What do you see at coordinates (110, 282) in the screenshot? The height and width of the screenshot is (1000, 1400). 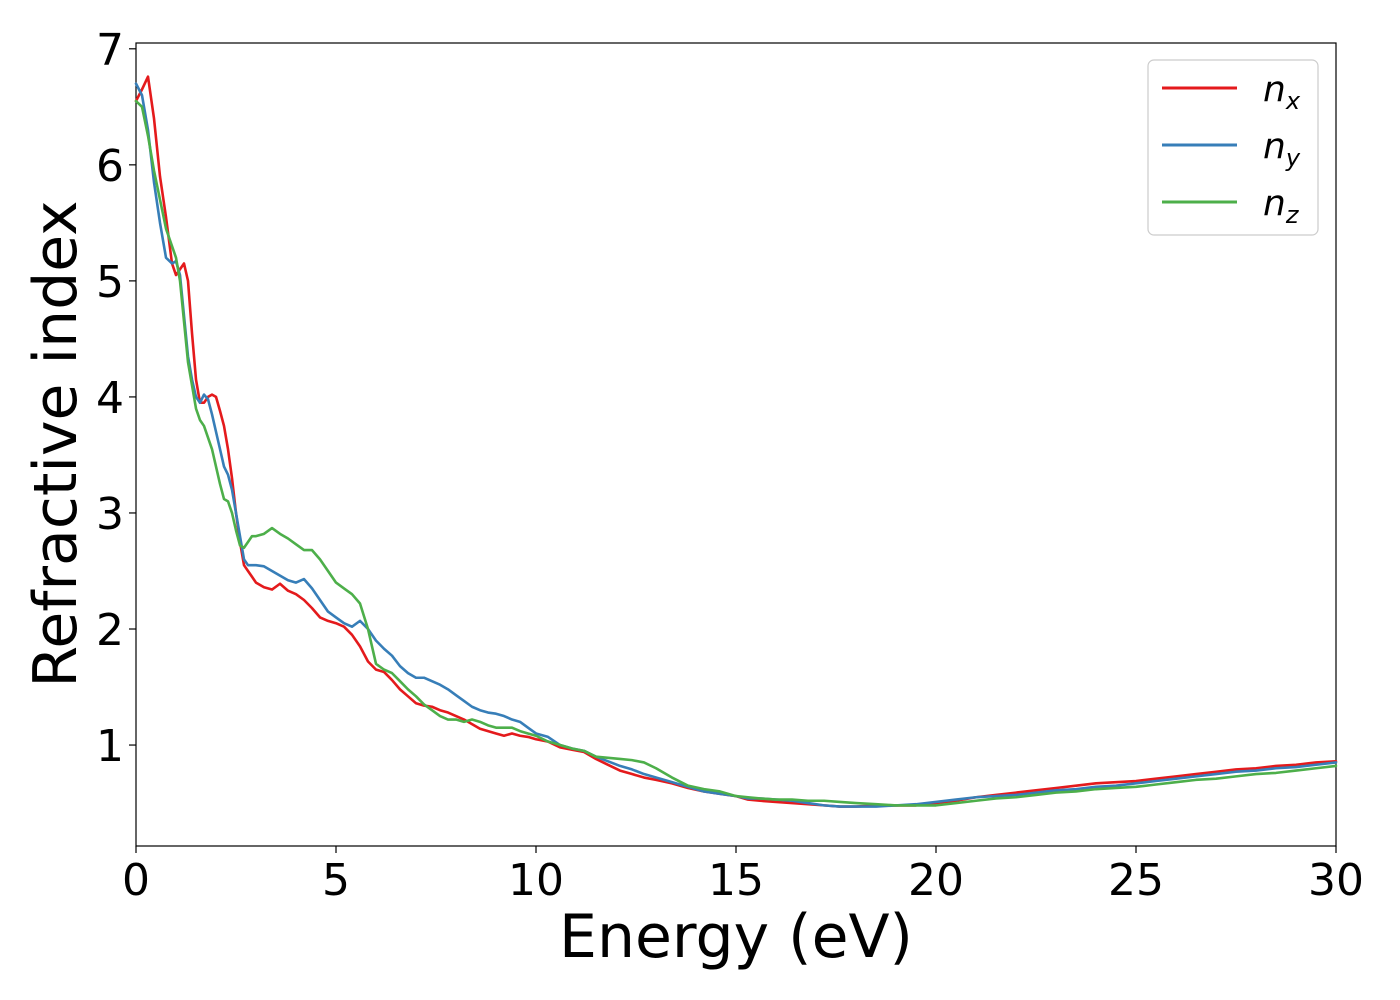 I see `y-tick-label: 5` at bounding box center [110, 282].